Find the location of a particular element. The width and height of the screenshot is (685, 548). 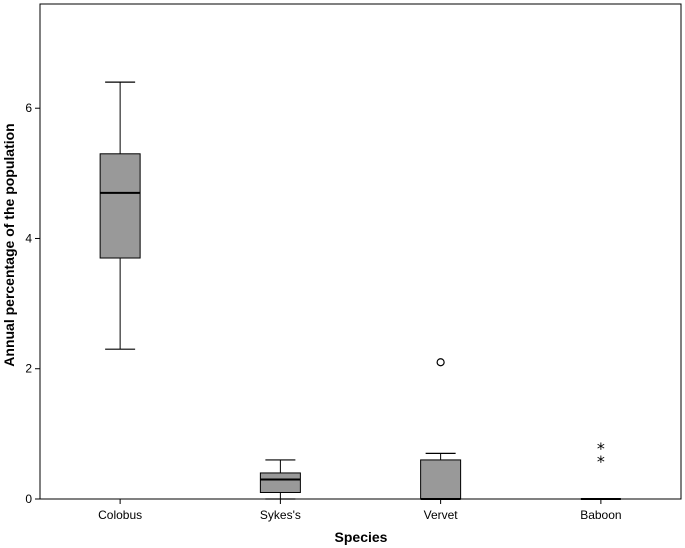

y-tick-label: 0 is located at coordinates (28, 499).